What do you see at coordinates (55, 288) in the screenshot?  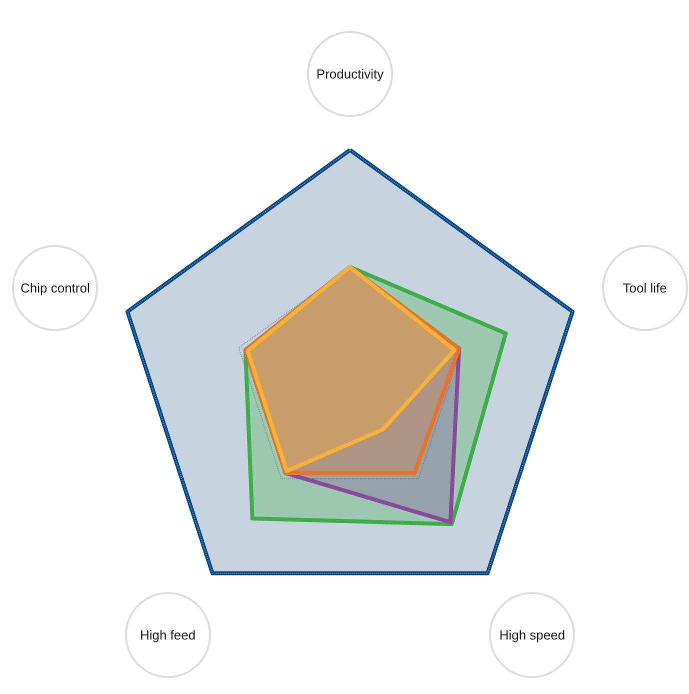 I see `spoke-label: Chip control` at bounding box center [55, 288].